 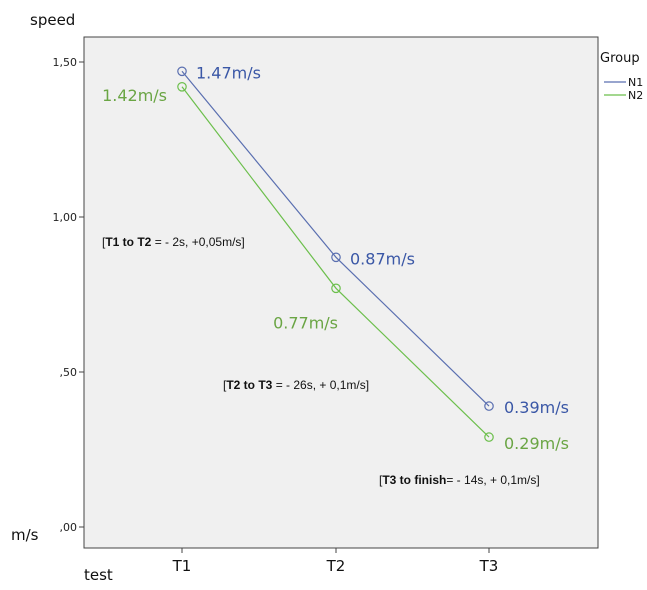 I want to click on y-axis-unit: m/s, so click(x=25, y=535).